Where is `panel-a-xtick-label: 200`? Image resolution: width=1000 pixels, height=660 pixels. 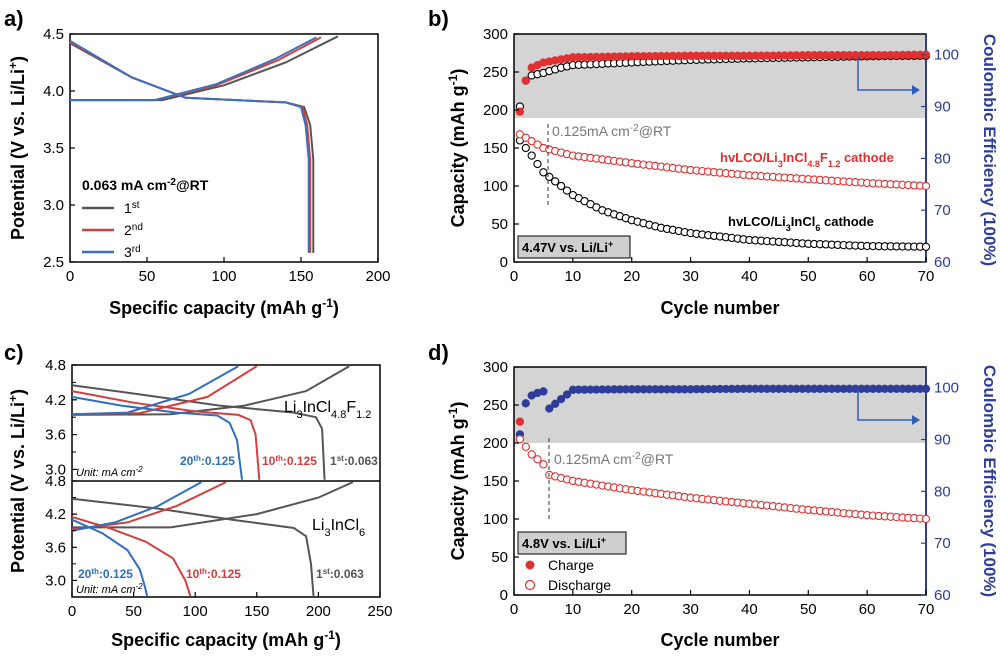
panel-a-xtick-label: 200 is located at coordinates (377, 276).